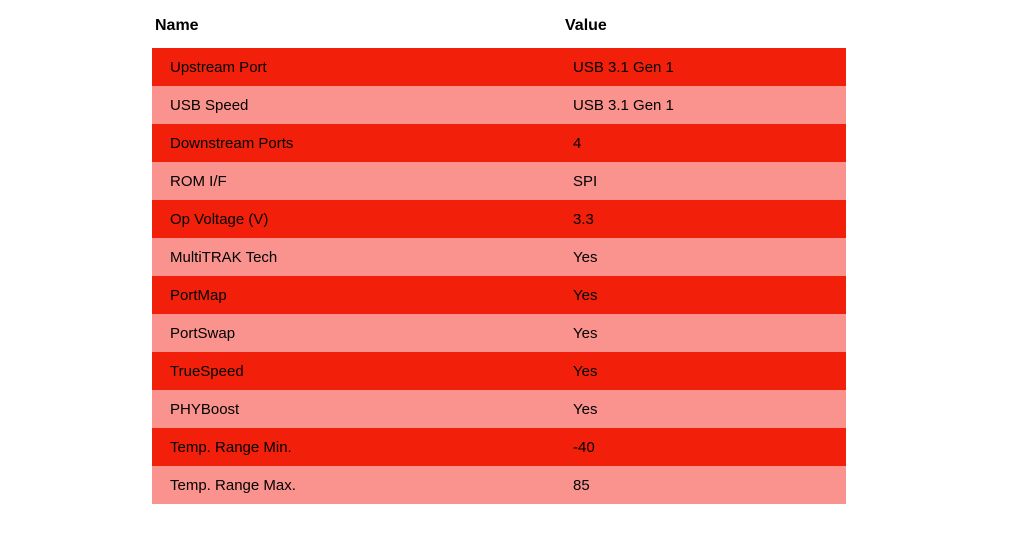  What do you see at coordinates (177, 25) in the screenshot?
I see `column-header-name: Name` at bounding box center [177, 25].